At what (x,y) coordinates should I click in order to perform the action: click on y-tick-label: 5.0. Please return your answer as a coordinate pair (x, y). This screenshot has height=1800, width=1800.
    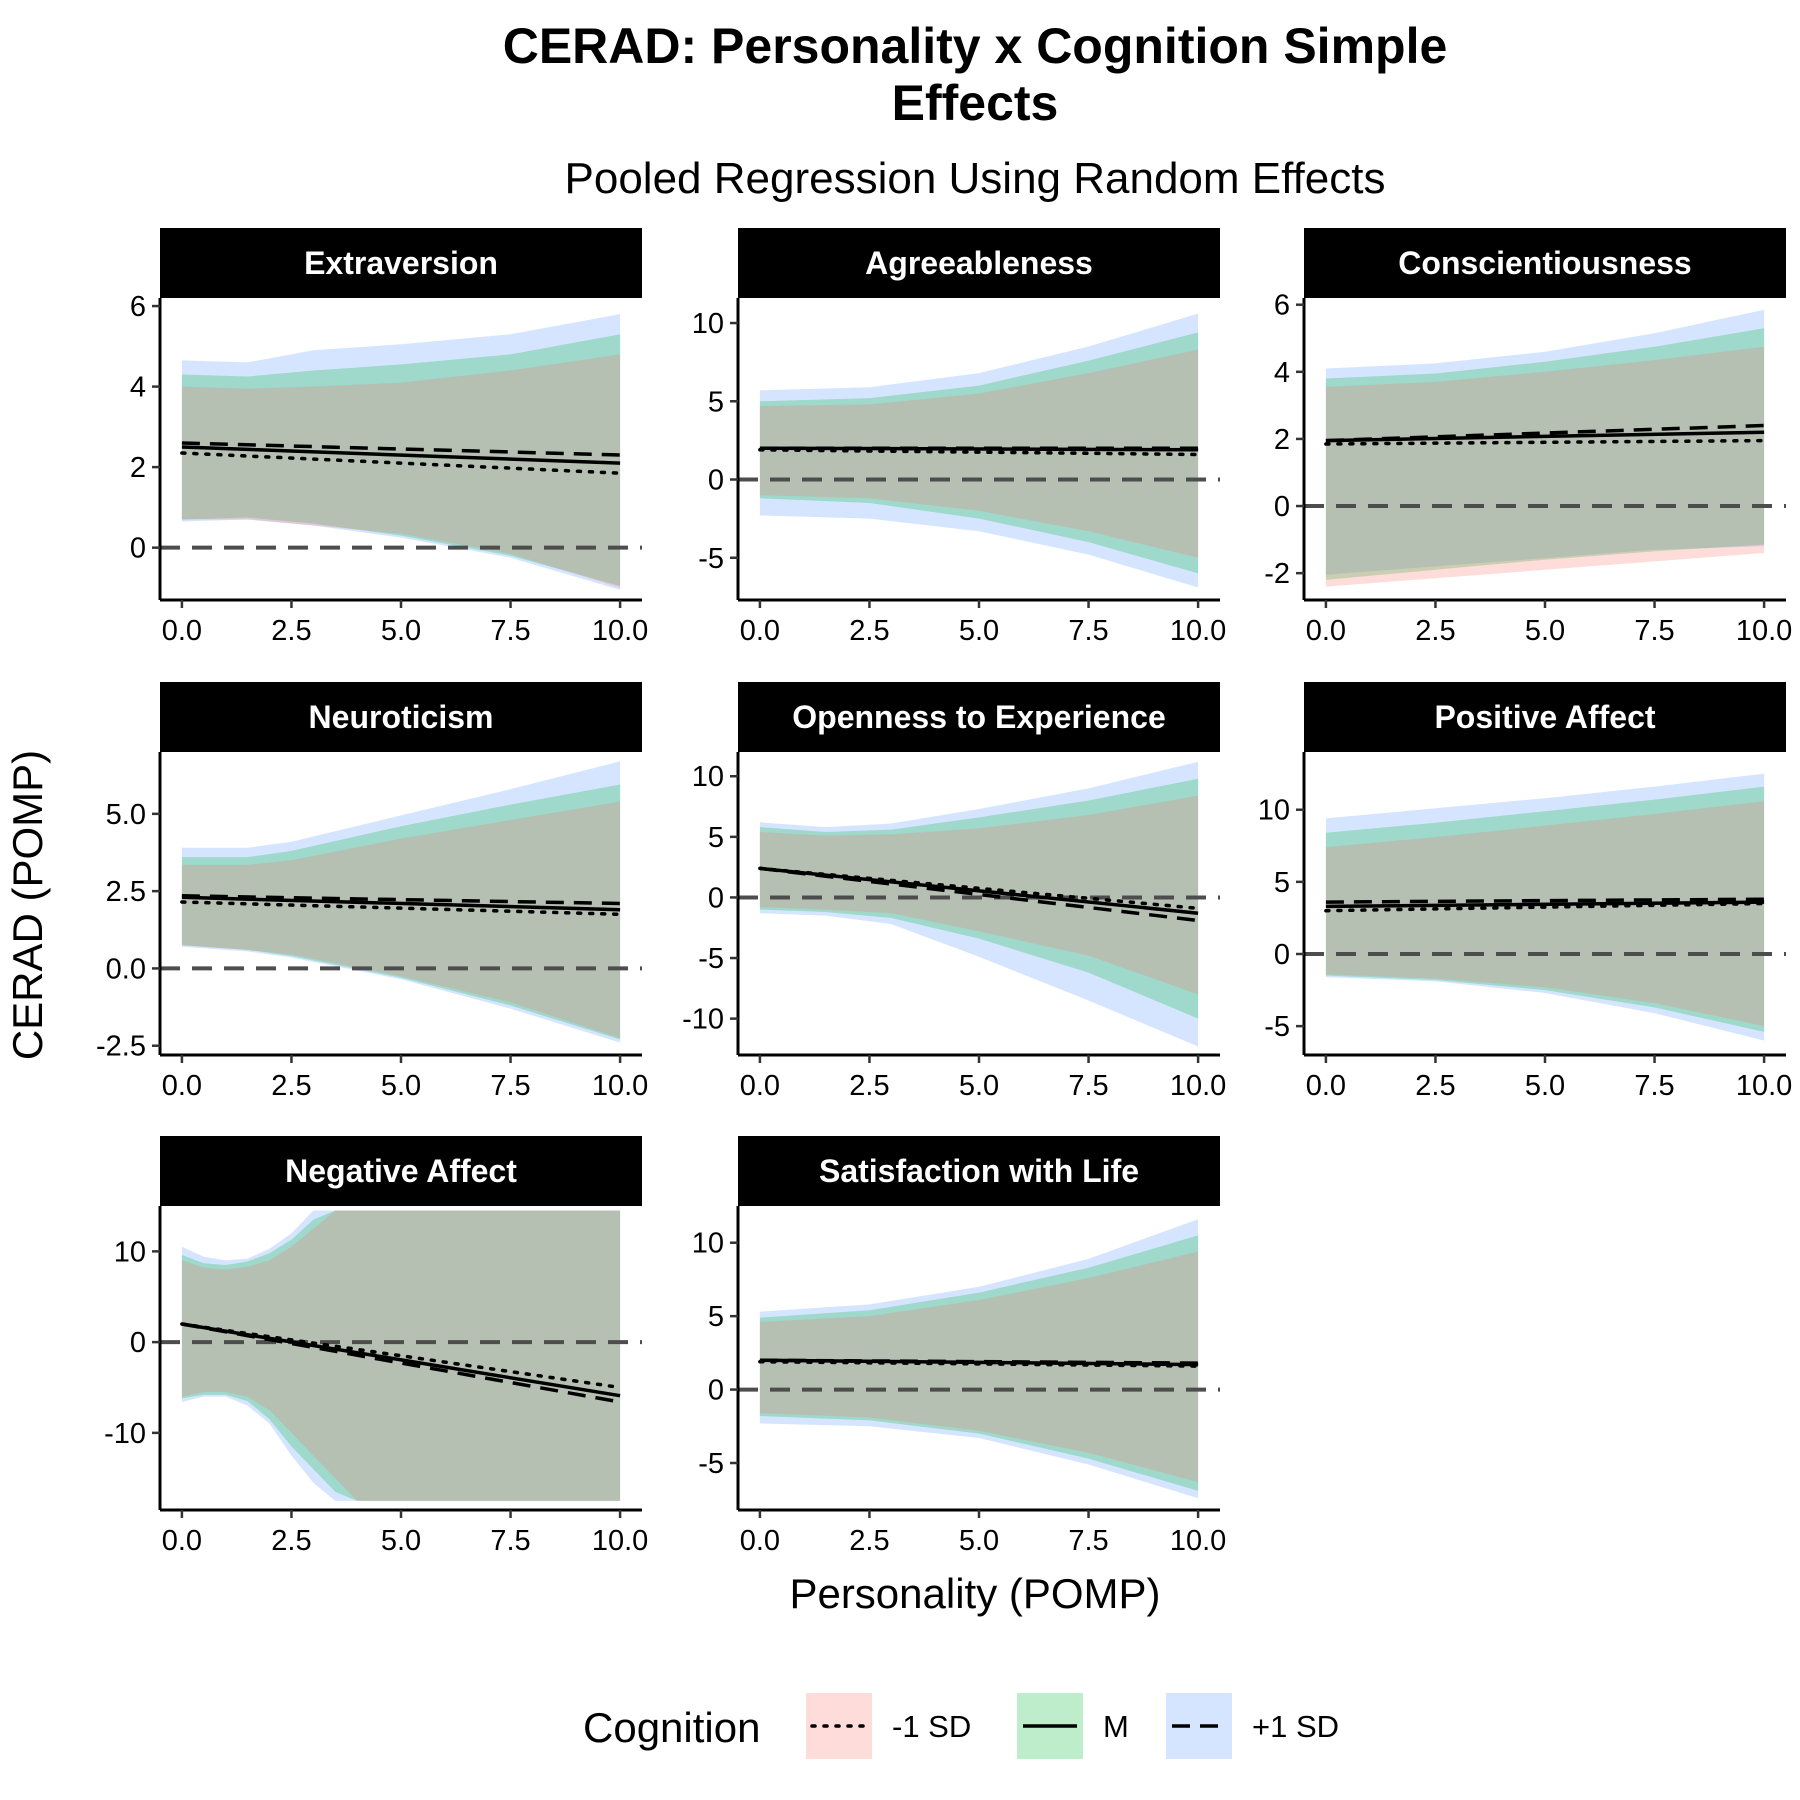
    Looking at the image, I should click on (126, 815).